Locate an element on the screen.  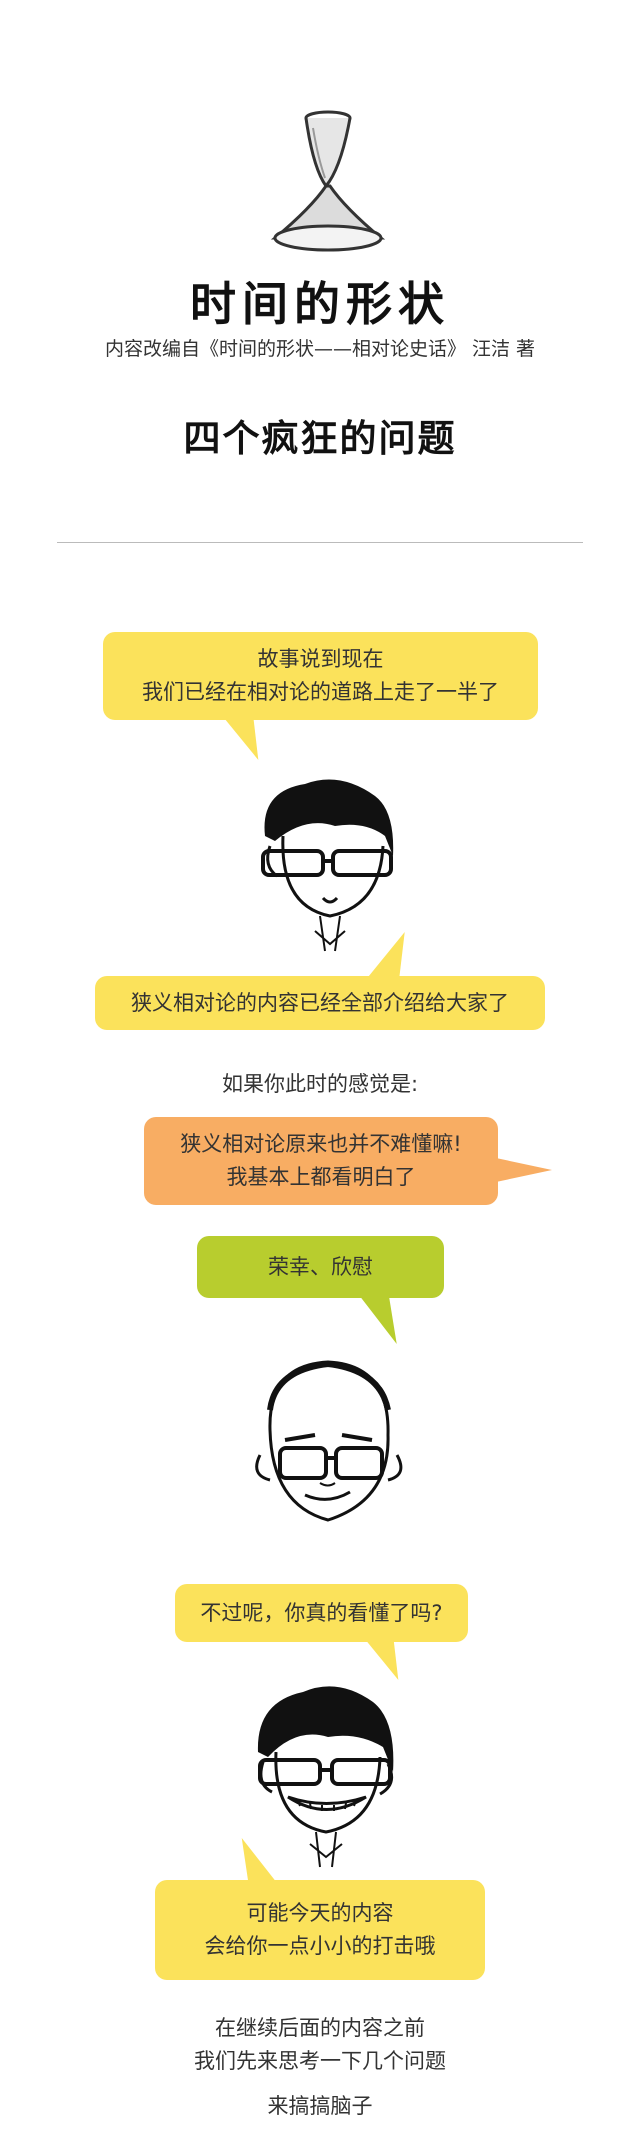
speech-line: 我基本上都看明白了 is located at coordinates (321, 1177).